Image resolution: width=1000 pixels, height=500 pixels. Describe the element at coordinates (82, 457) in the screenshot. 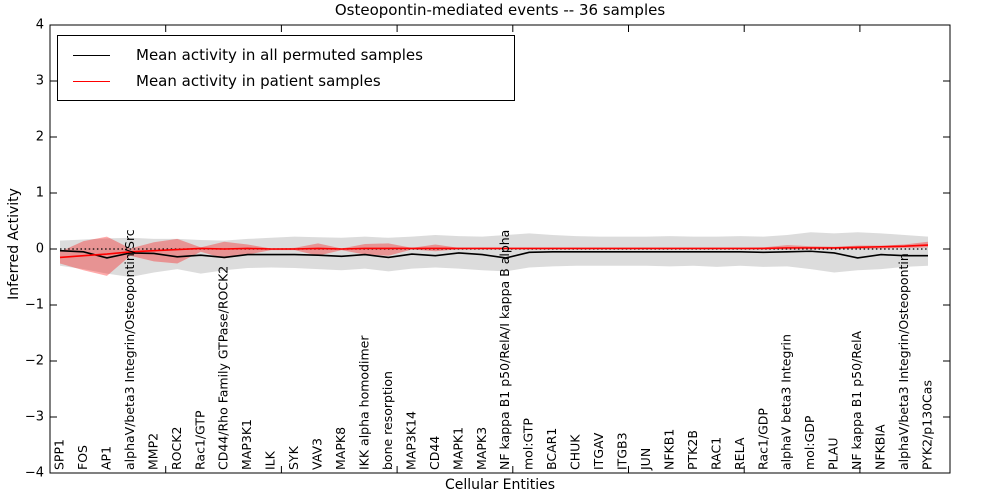

I see `x-category-label: FOS` at that location.